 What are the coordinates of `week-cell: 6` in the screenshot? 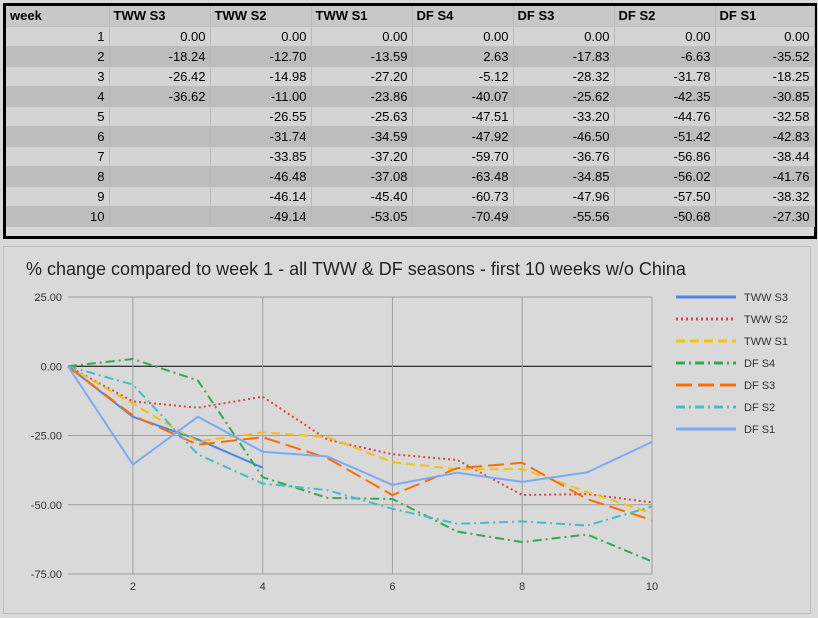 It's located at (58, 136).